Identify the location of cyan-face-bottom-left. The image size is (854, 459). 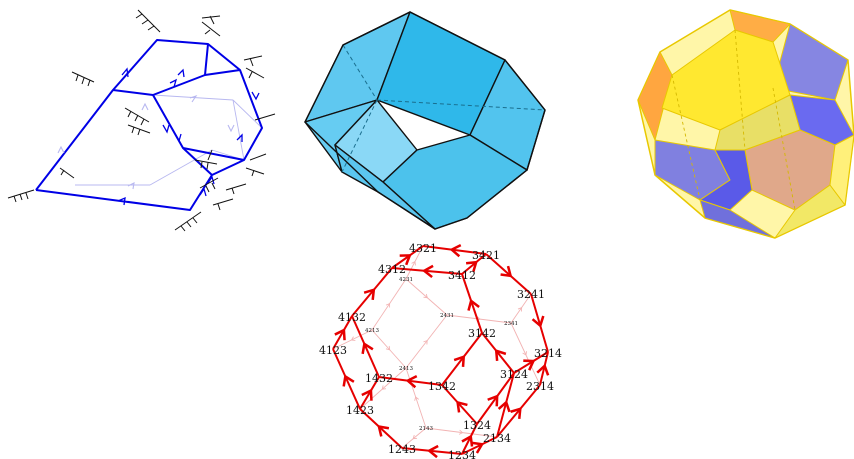
(385, 187).